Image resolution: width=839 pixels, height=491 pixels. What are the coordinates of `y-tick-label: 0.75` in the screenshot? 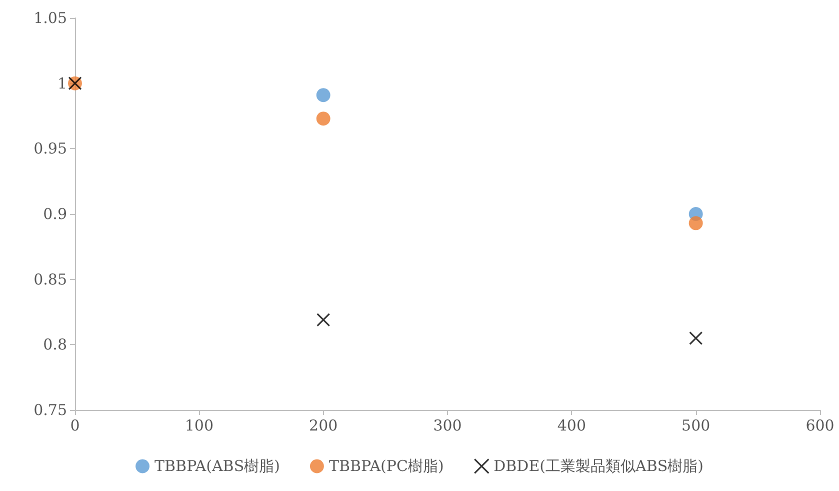 It's located at (50, 410).